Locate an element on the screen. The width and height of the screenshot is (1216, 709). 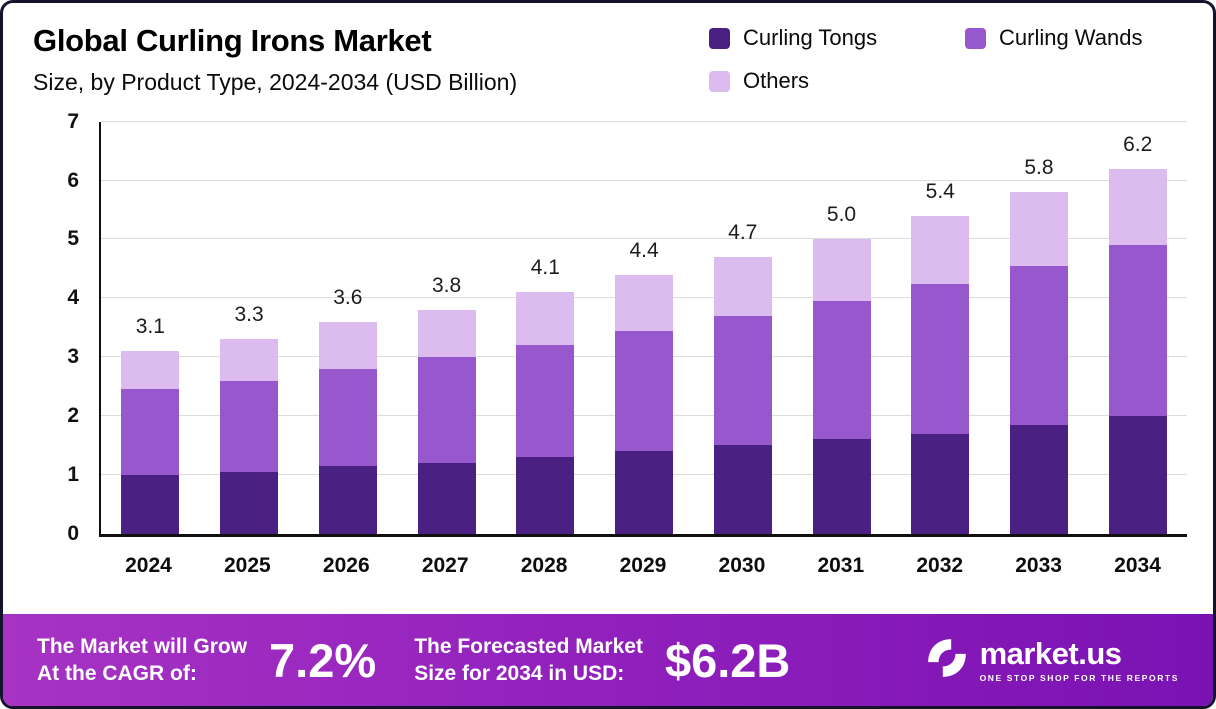
bar-total-label: 3.8 is located at coordinates (446, 285).